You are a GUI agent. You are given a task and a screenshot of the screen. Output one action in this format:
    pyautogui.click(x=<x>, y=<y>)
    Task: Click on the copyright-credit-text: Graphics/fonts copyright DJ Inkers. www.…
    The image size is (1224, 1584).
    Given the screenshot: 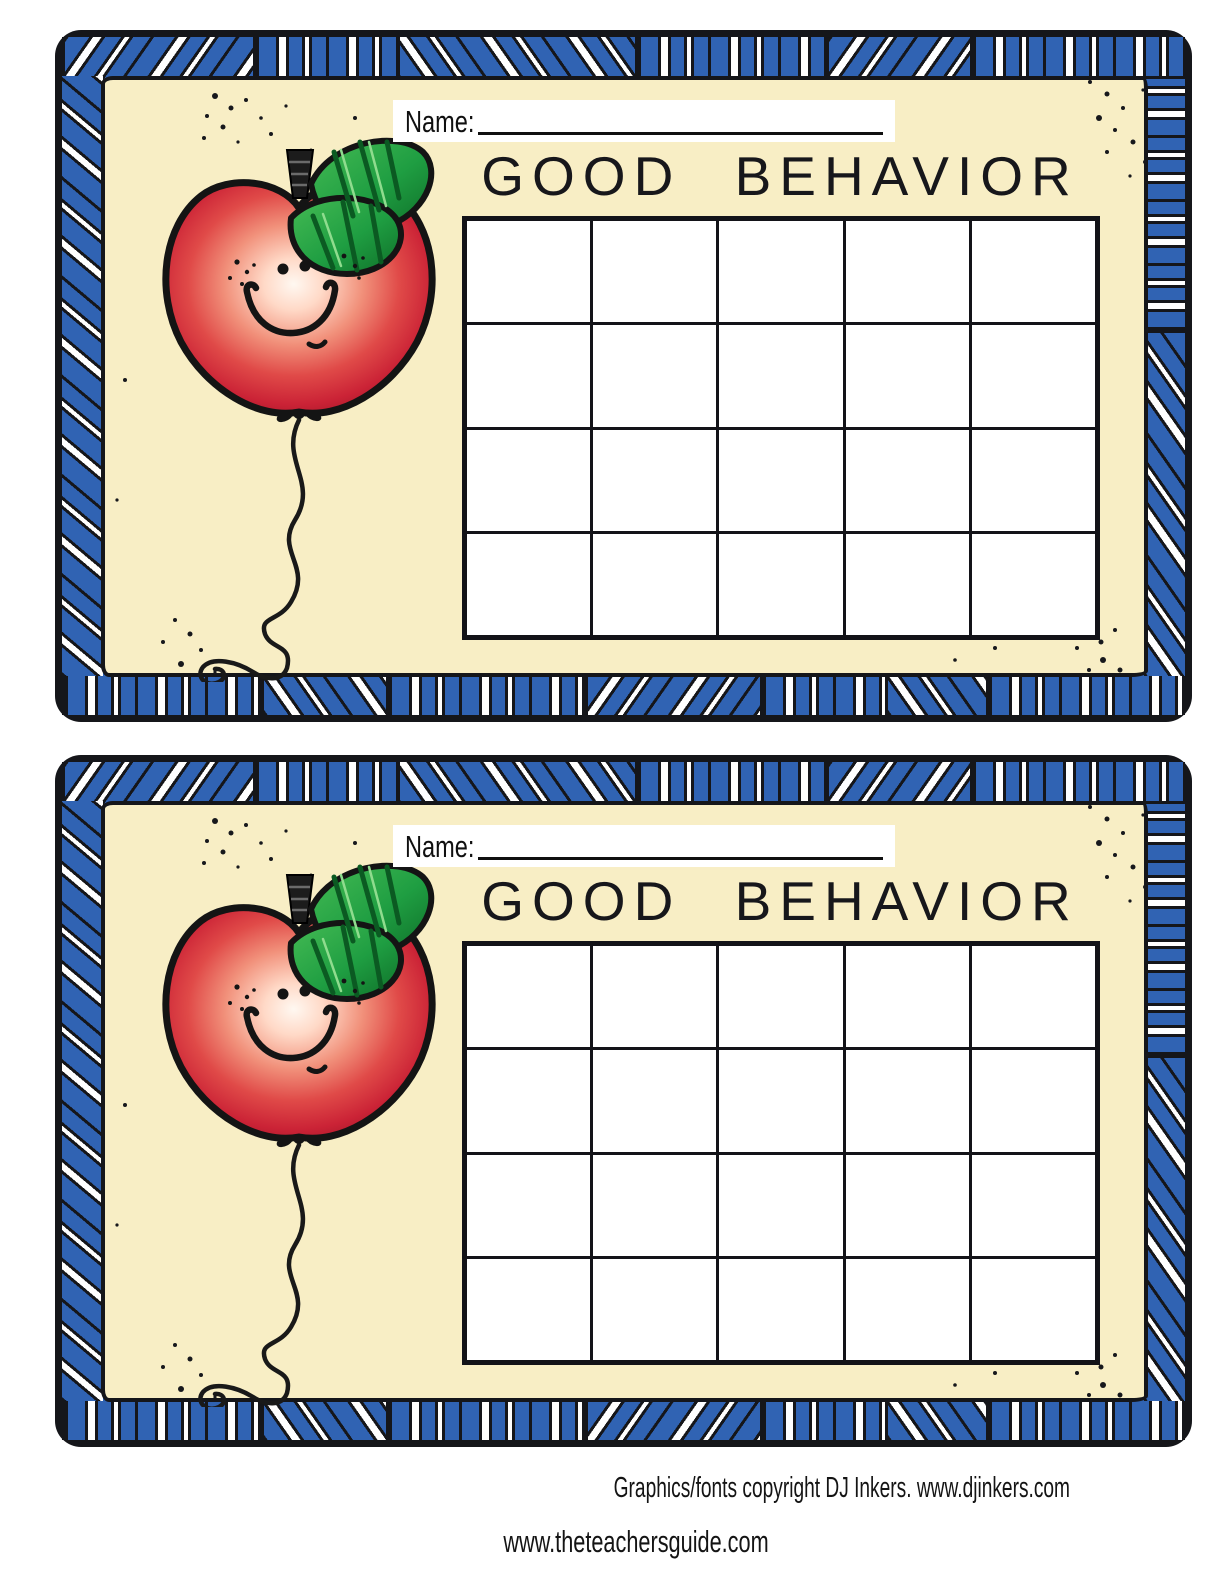 What is the action you would take?
    pyautogui.click(x=841, y=1488)
    